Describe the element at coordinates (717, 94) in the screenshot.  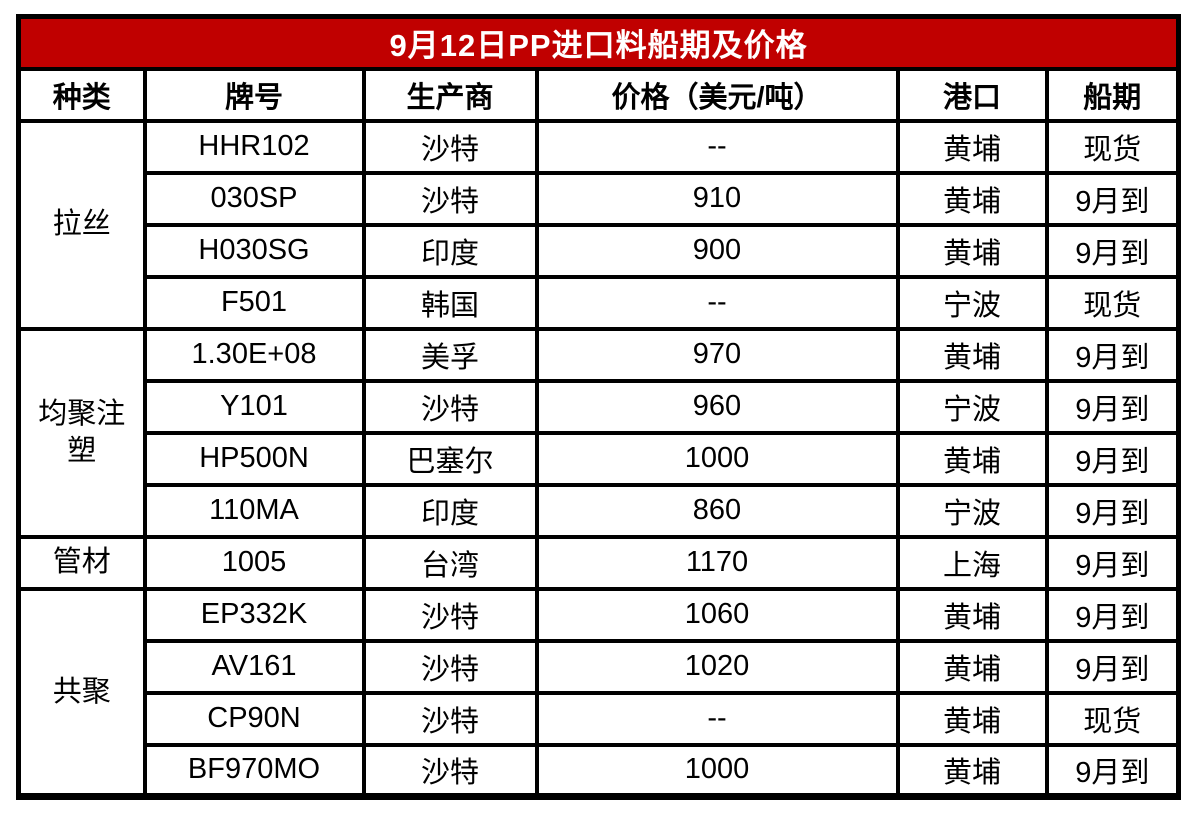
I see `column-header-price: 价格（美元/吨）` at that location.